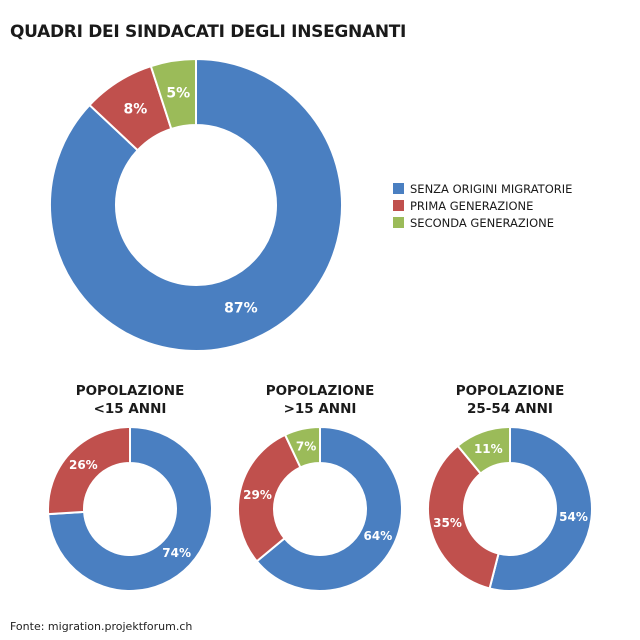 The image size is (640, 640). Describe the element at coordinates (257, 495) in the screenshot. I see `data-label-prima-generazione: 29%` at that location.